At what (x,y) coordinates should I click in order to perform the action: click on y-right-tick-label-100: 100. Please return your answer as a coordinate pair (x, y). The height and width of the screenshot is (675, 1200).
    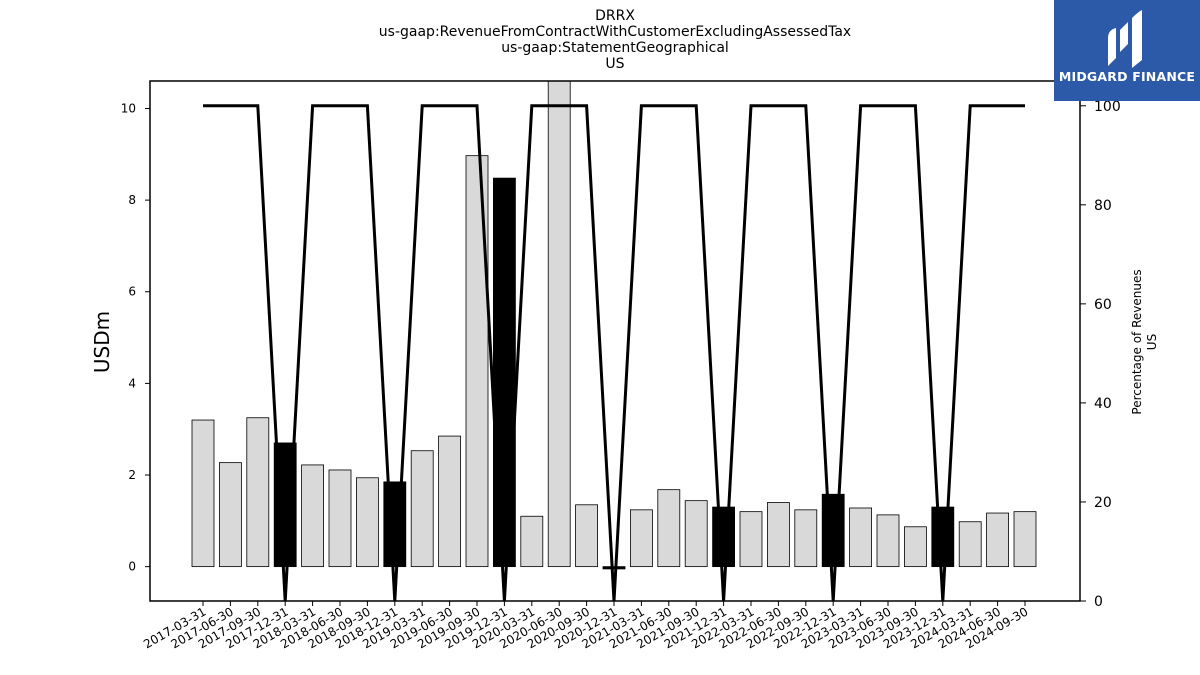
    Looking at the image, I should click on (1107, 107).